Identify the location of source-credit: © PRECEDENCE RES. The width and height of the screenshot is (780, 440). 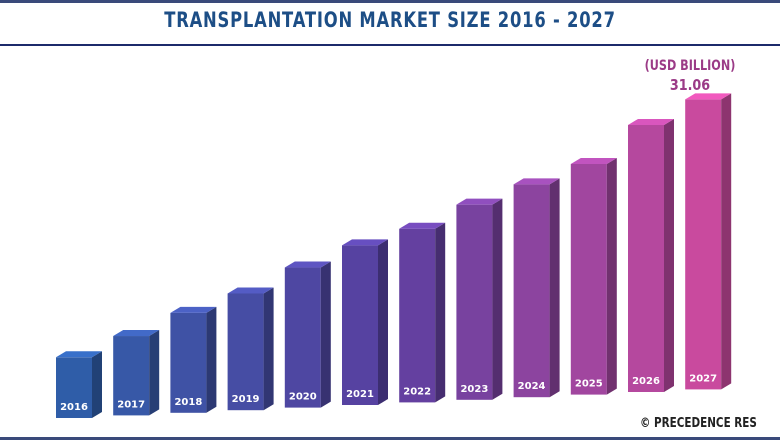
(698, 423).